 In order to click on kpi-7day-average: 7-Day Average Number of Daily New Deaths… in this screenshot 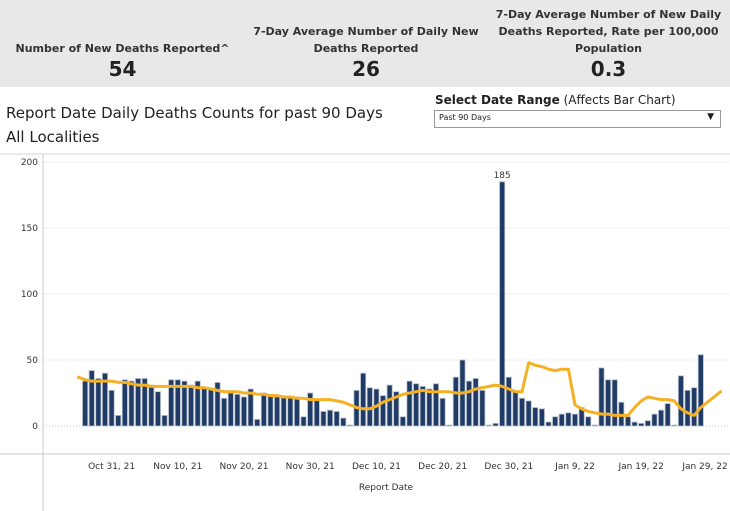, I will do `click(366, 43)`.